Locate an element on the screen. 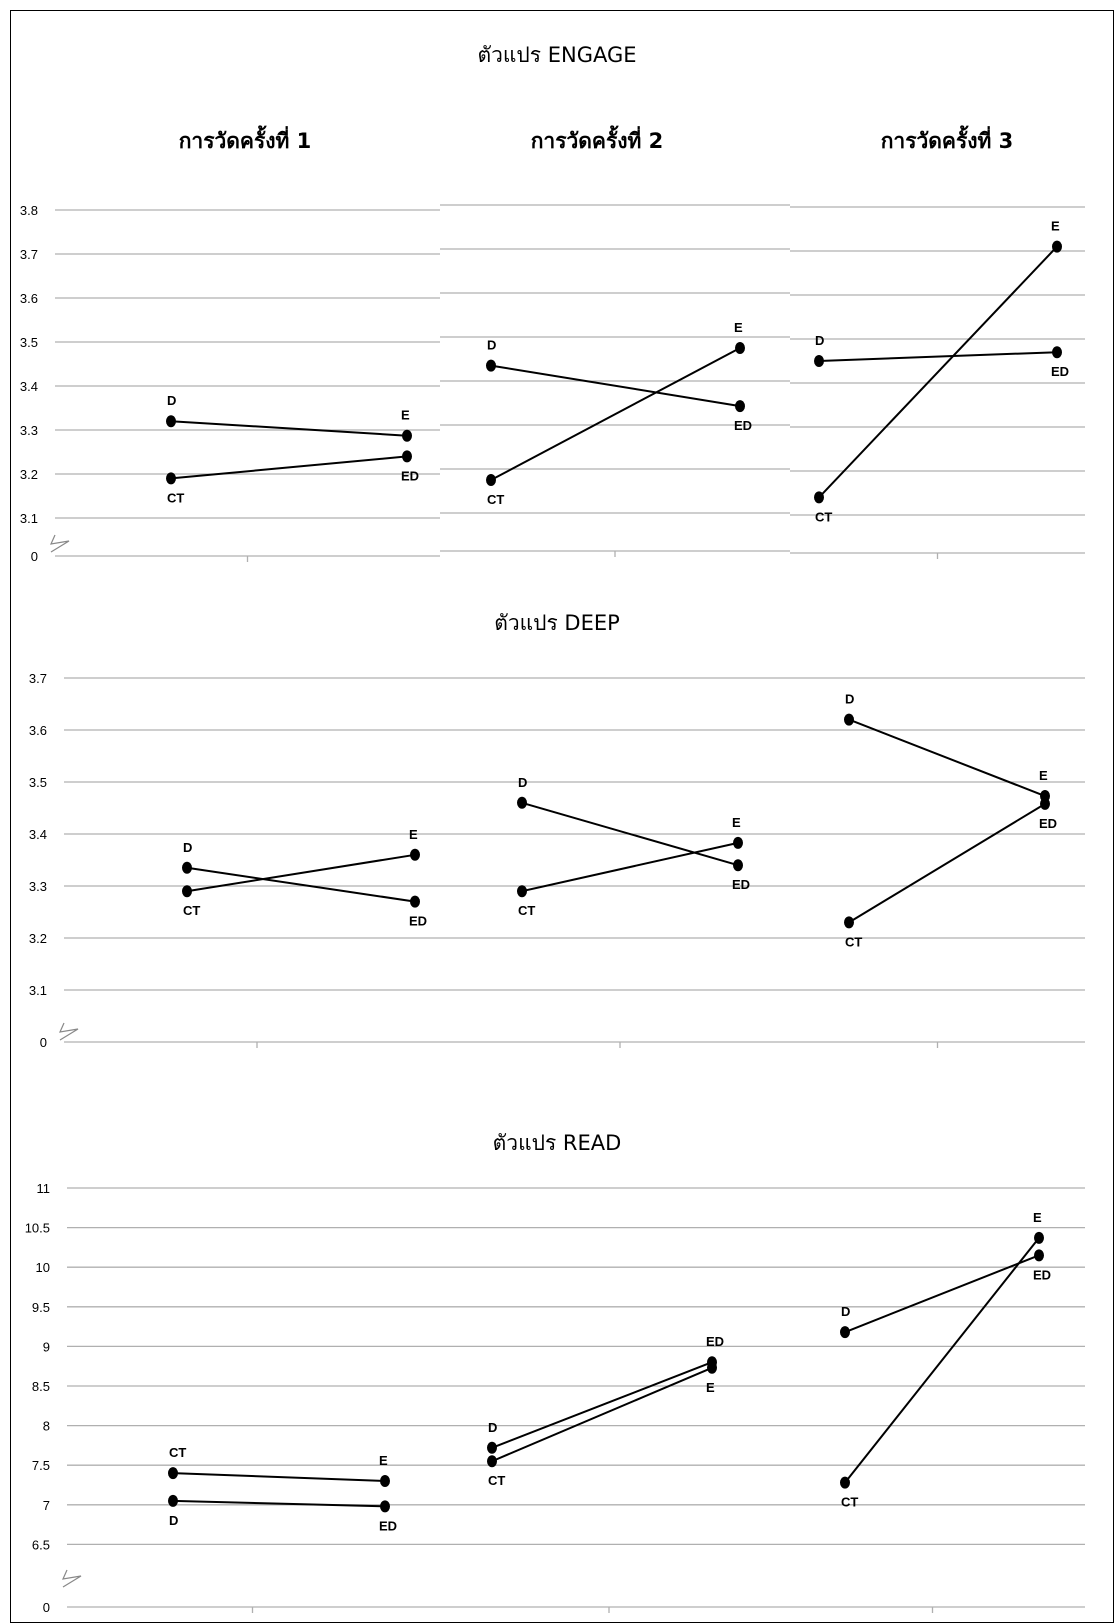 Image resolution: width=1115 pixels, height=1624 pixels. y-tick-label: 9.5 is located at coordinates (41, 1307).